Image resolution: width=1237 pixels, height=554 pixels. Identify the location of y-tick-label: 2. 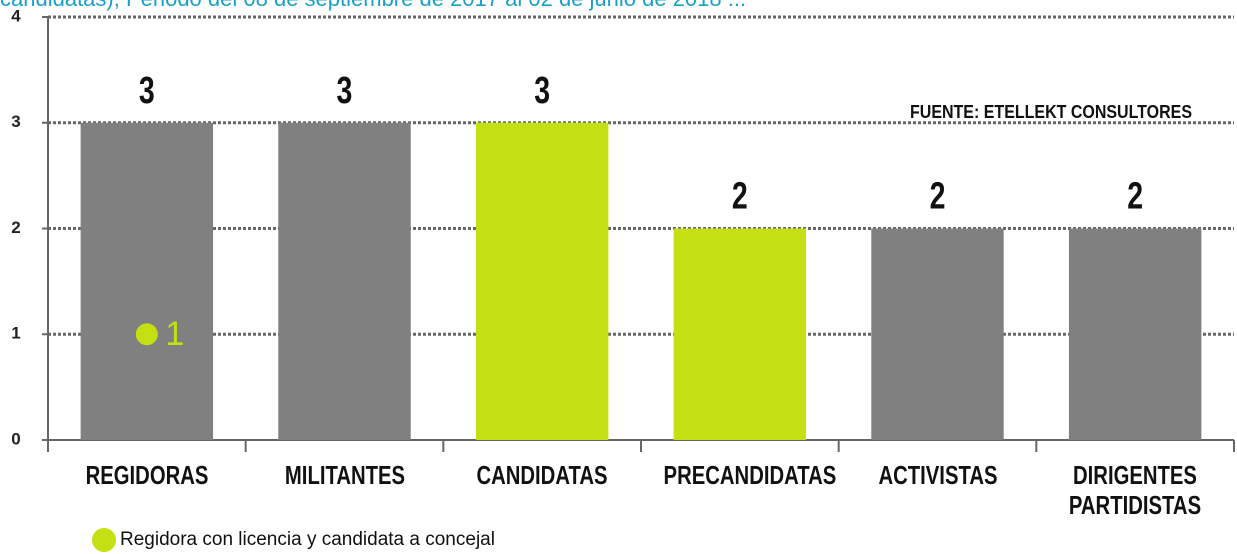
(15, 227).